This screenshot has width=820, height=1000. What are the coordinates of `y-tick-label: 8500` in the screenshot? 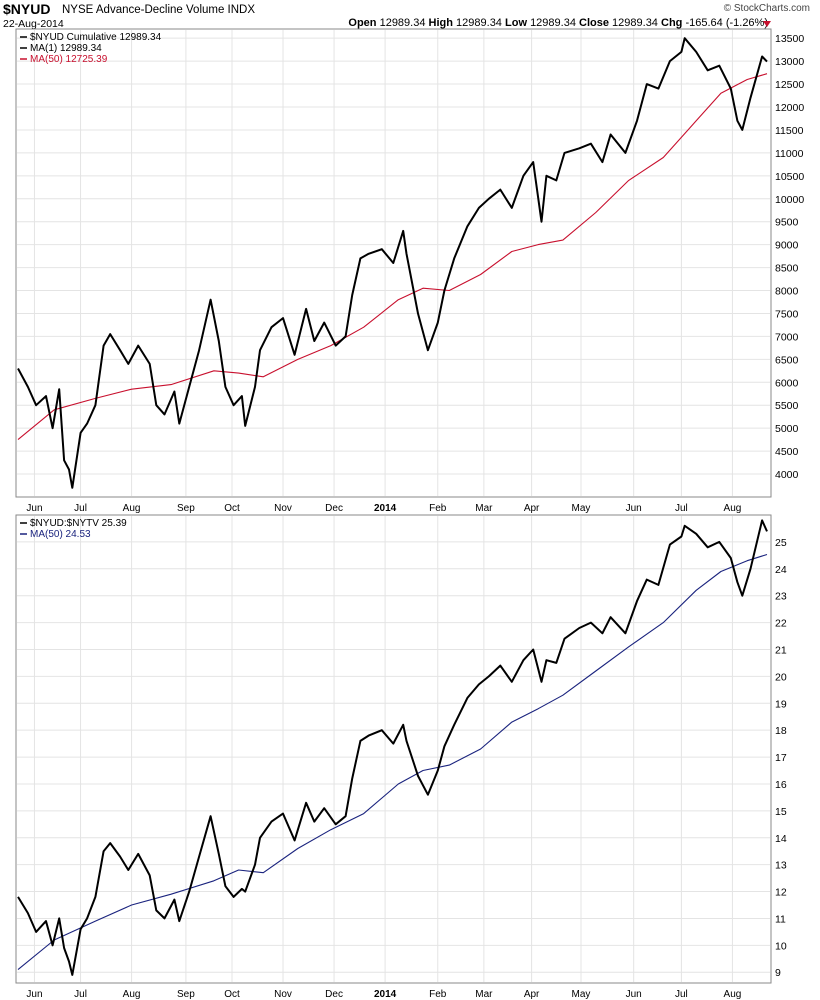 It's located at (787, 269).